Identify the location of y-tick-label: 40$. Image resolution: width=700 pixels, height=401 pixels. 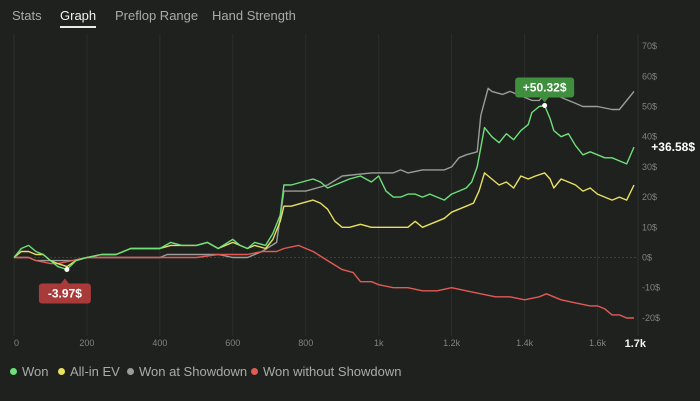
(649, 137).